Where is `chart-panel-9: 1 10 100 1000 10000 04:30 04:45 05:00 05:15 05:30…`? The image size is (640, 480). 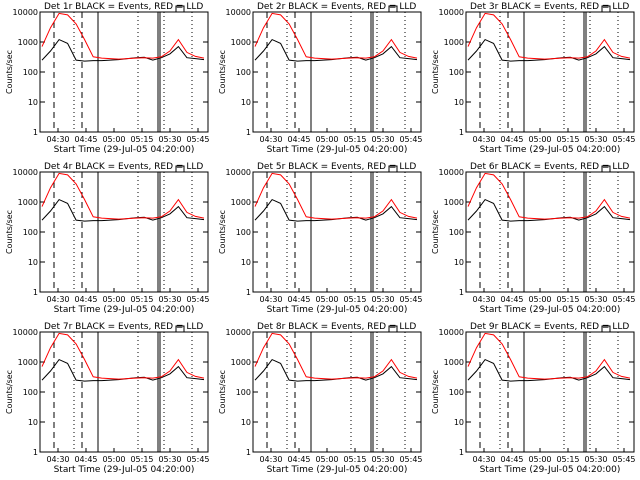
chart-panel-9: 1 10 100 1000 10000 04:30 04:45 05:00 05:15 05:30… is located at coordinates (533, 398).